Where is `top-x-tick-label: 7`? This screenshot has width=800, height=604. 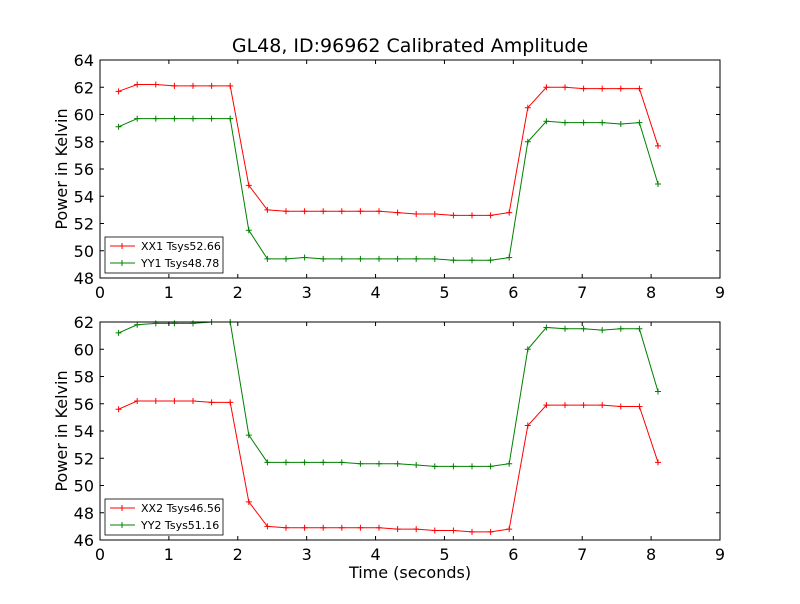
top-x-tick-label: 7 is located at coordinates (582, 292).